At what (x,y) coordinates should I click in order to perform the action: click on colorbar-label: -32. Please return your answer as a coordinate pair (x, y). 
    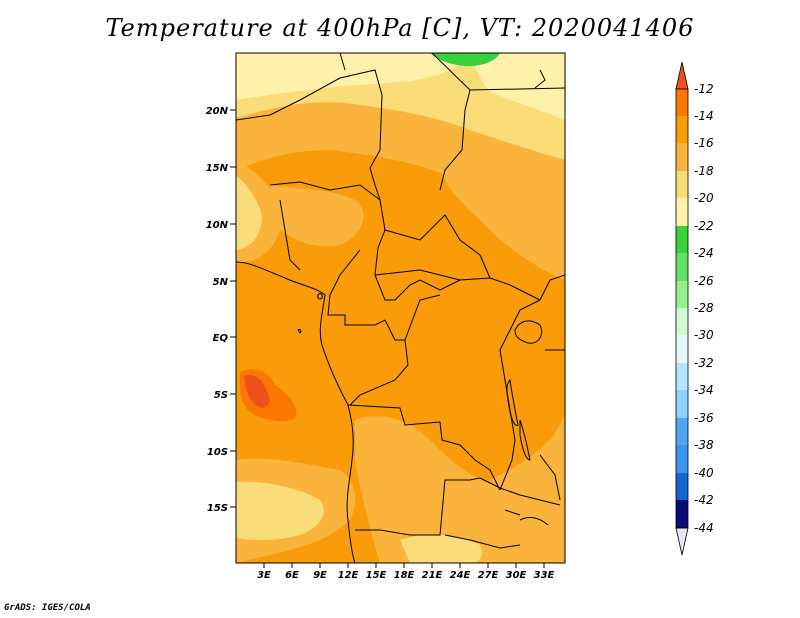
    Looking at the image, I should click on (704, 363).